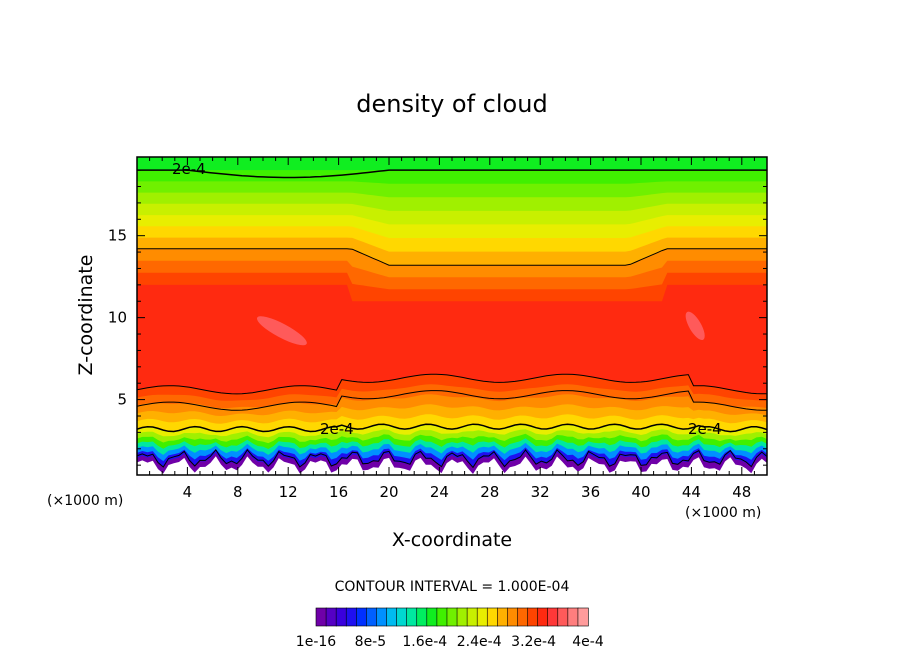 This screenshot has width=904, height=654. Describe the element at coordinates (452, 540) in the screenshot. I see `x-axis-label: X-coordinate` at that location.